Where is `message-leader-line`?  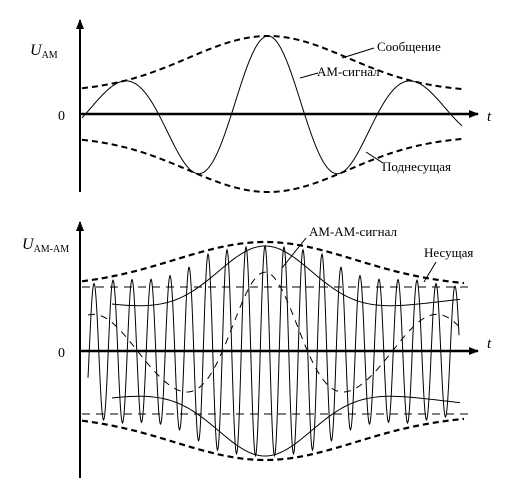
message-leader-line is located at coordinates (358, 53).